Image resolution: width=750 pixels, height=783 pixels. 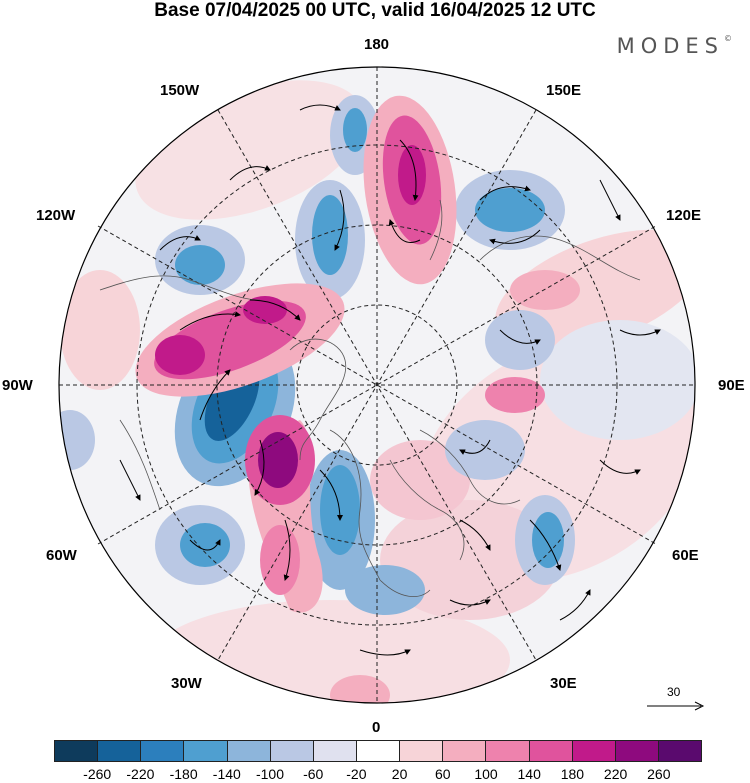 What do you see at coordinates (376, 727) in the screenshot?
I see `lon-label-0: 0` at bounding box center [376, 727].